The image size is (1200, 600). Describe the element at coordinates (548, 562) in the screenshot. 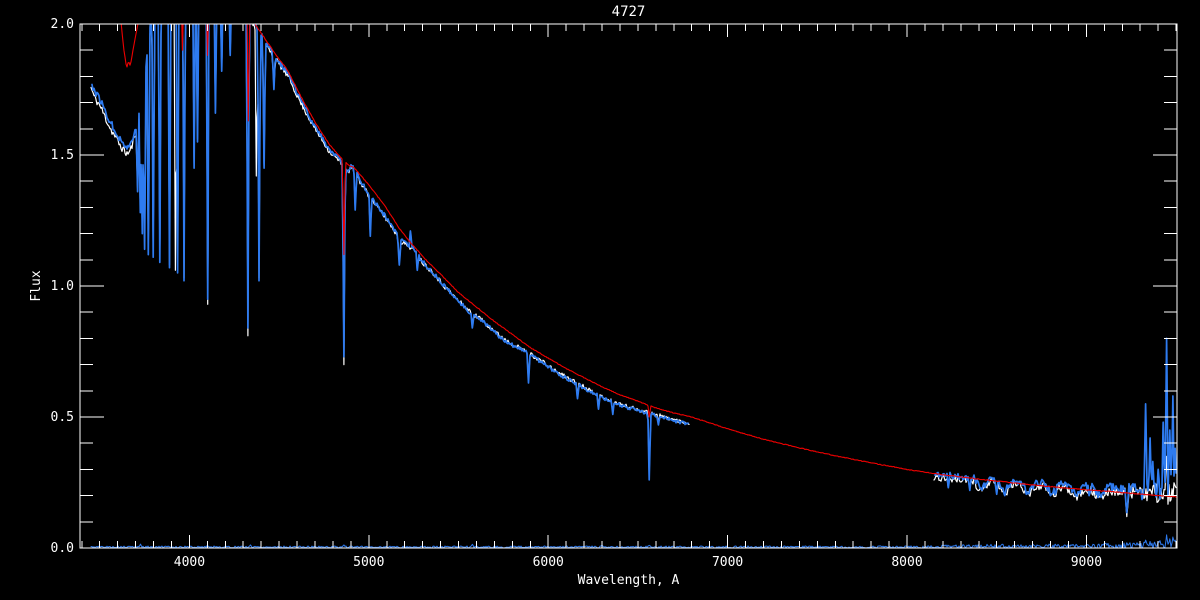

I see `x-tick-label: 6000` at that location.